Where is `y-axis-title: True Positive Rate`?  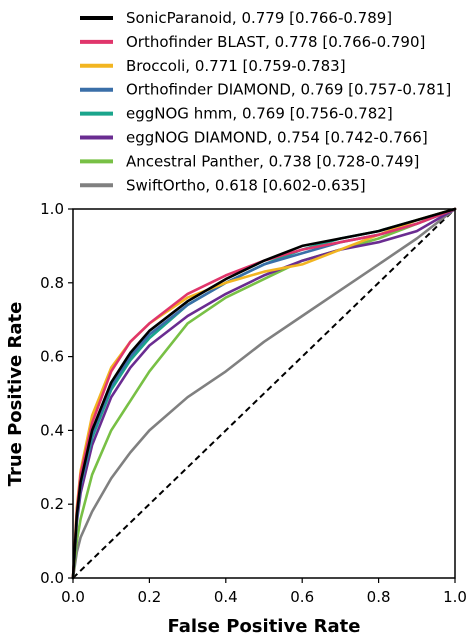 y-axis-title: True Positive Rate is located at coordinates (15, 394).